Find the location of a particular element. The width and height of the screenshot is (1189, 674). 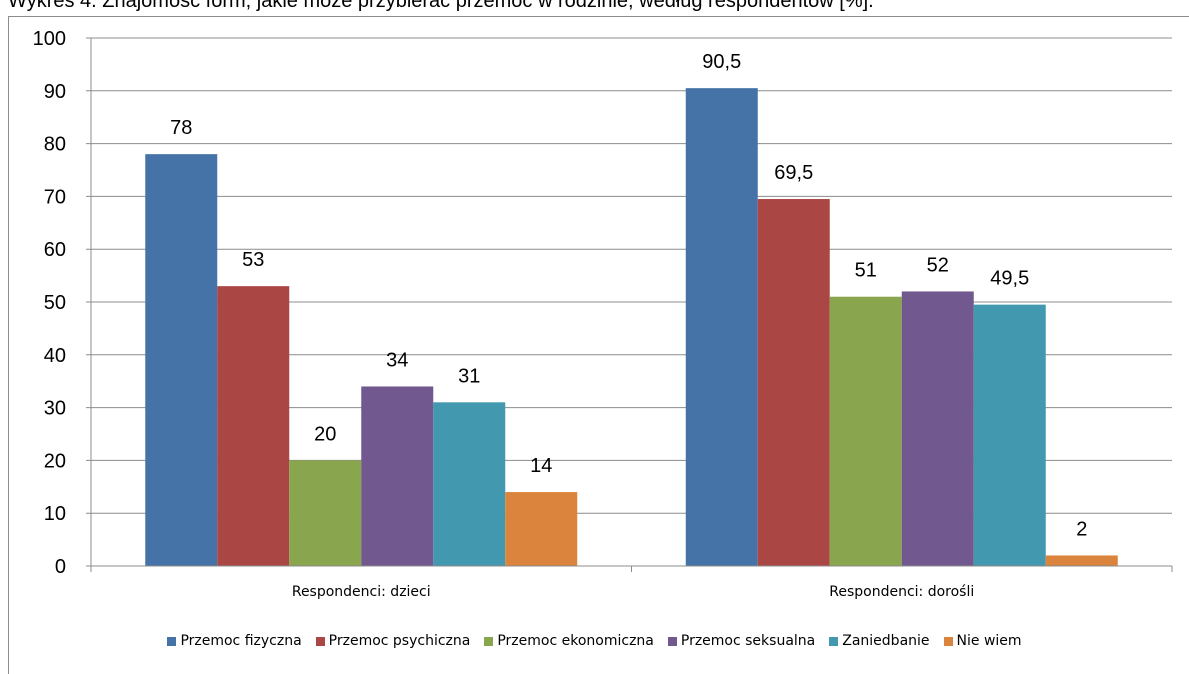

category-label: Respondenci: dzieci is located at coordinates (361, 592).